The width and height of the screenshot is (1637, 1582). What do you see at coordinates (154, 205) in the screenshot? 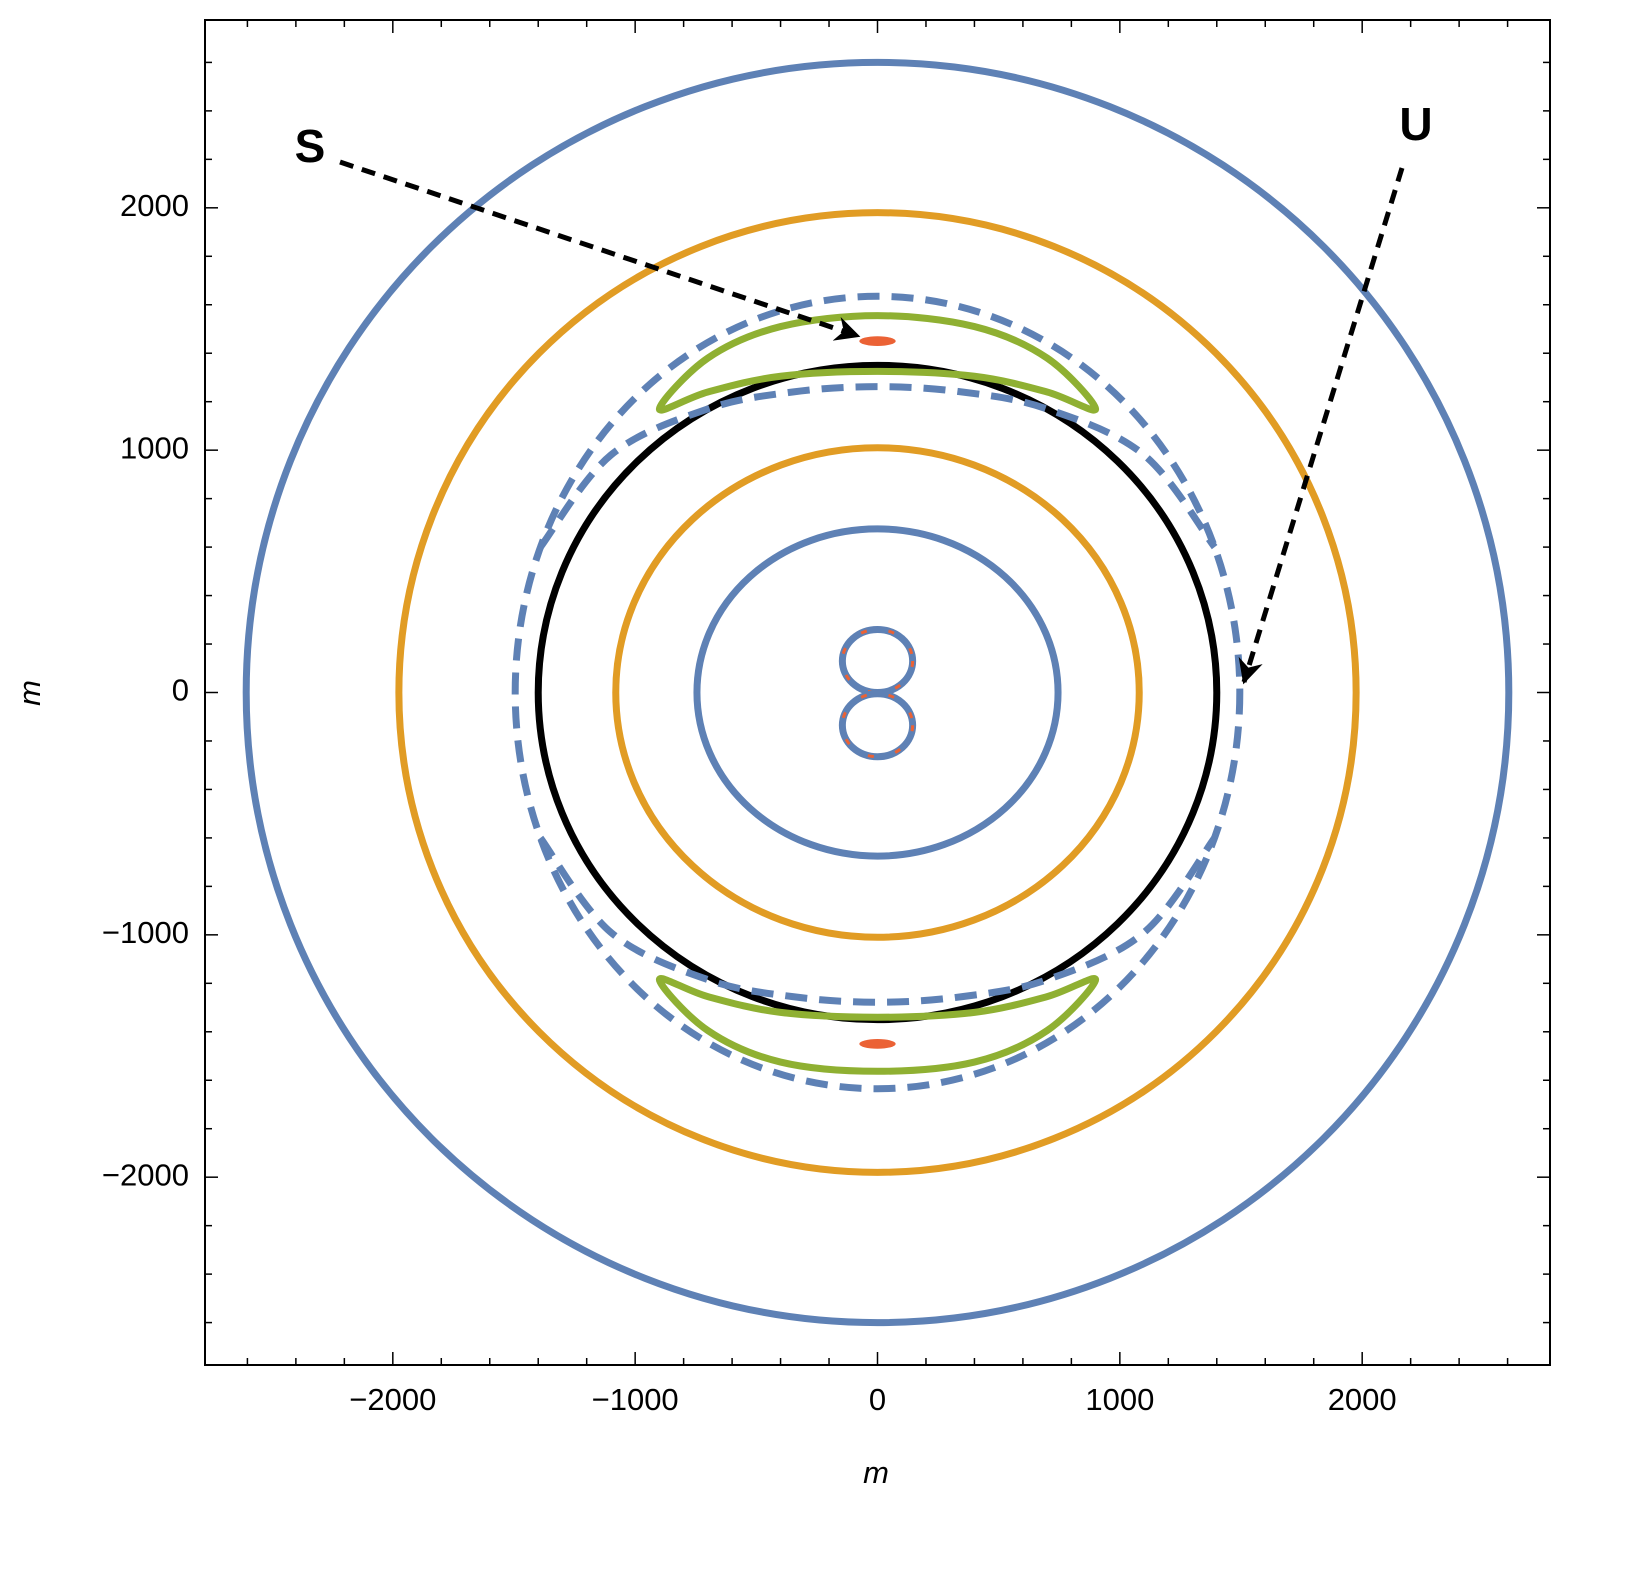
I see `y-tick-label: 2000` at bounding box center [154, 205].